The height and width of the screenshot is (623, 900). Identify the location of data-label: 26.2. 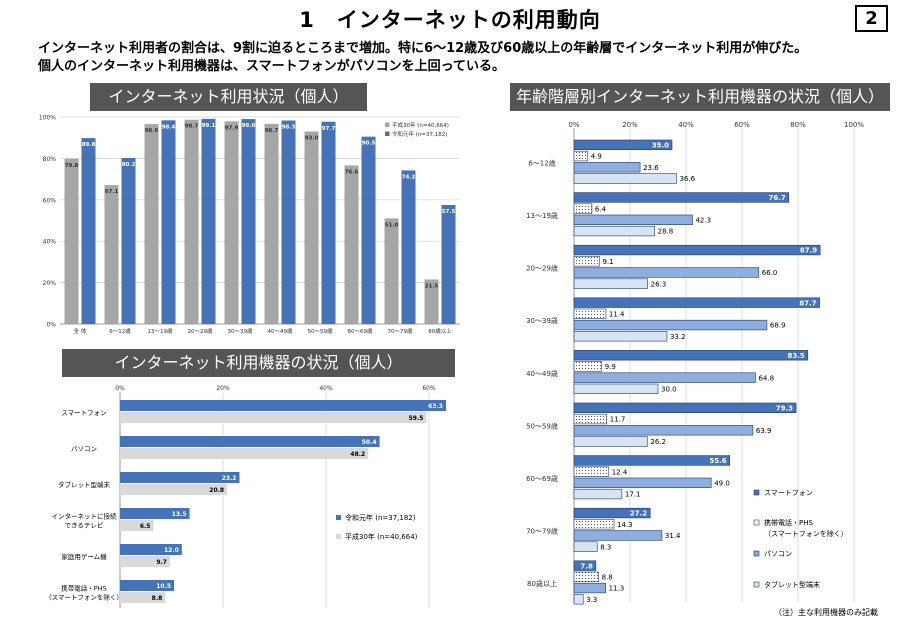
(658, 442).